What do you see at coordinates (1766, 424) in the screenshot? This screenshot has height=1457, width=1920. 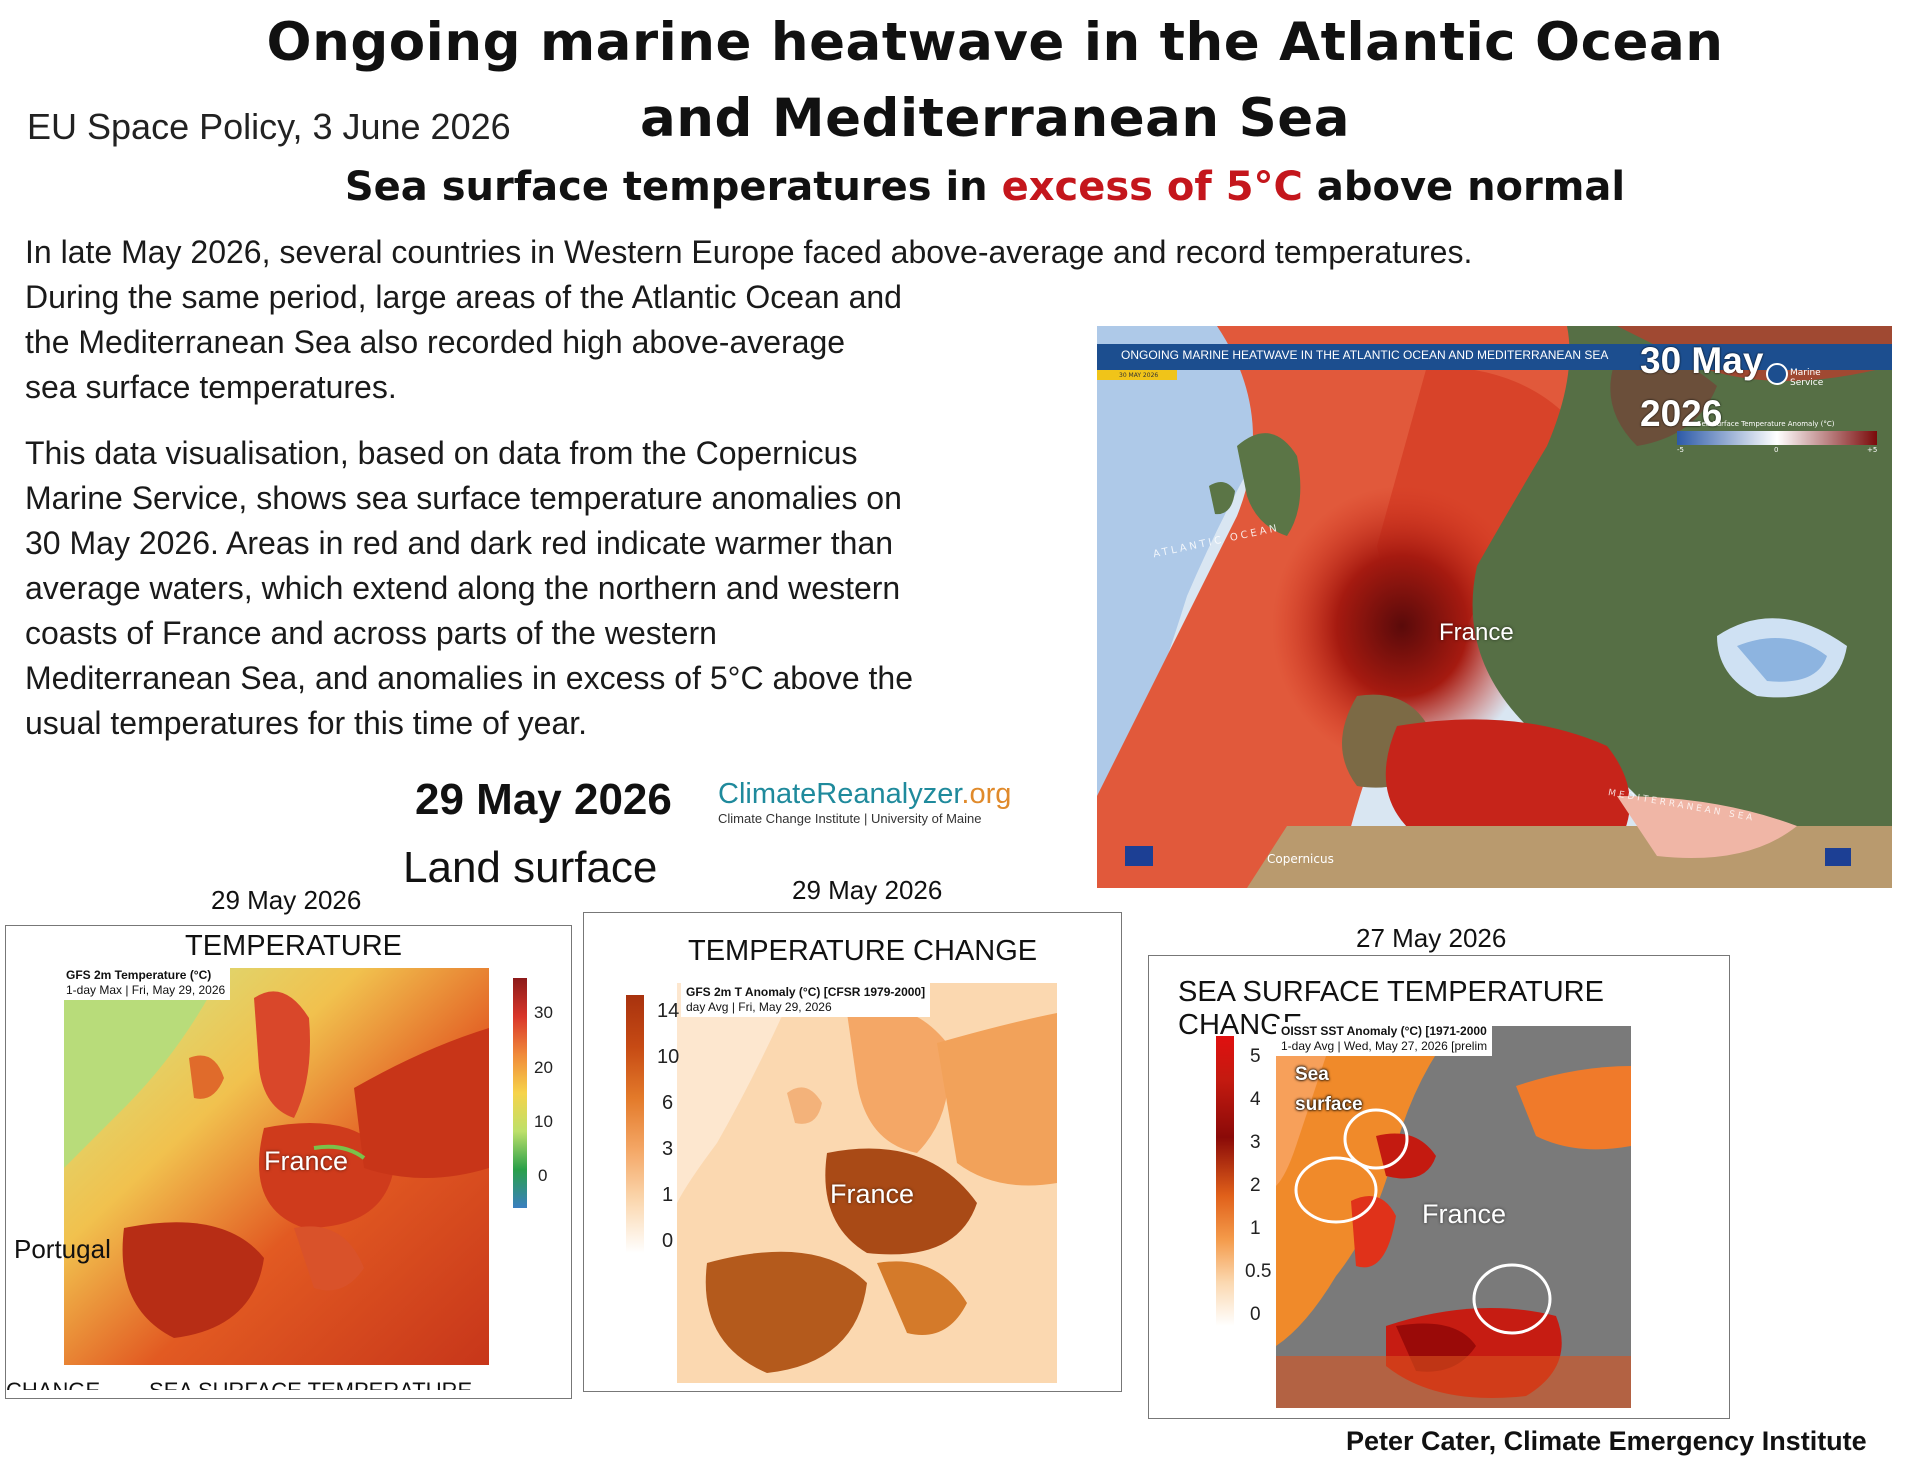 I see `legend-title: Sea Surface Temperature Anomaly (°C)` at bounding box center [1766, 424].